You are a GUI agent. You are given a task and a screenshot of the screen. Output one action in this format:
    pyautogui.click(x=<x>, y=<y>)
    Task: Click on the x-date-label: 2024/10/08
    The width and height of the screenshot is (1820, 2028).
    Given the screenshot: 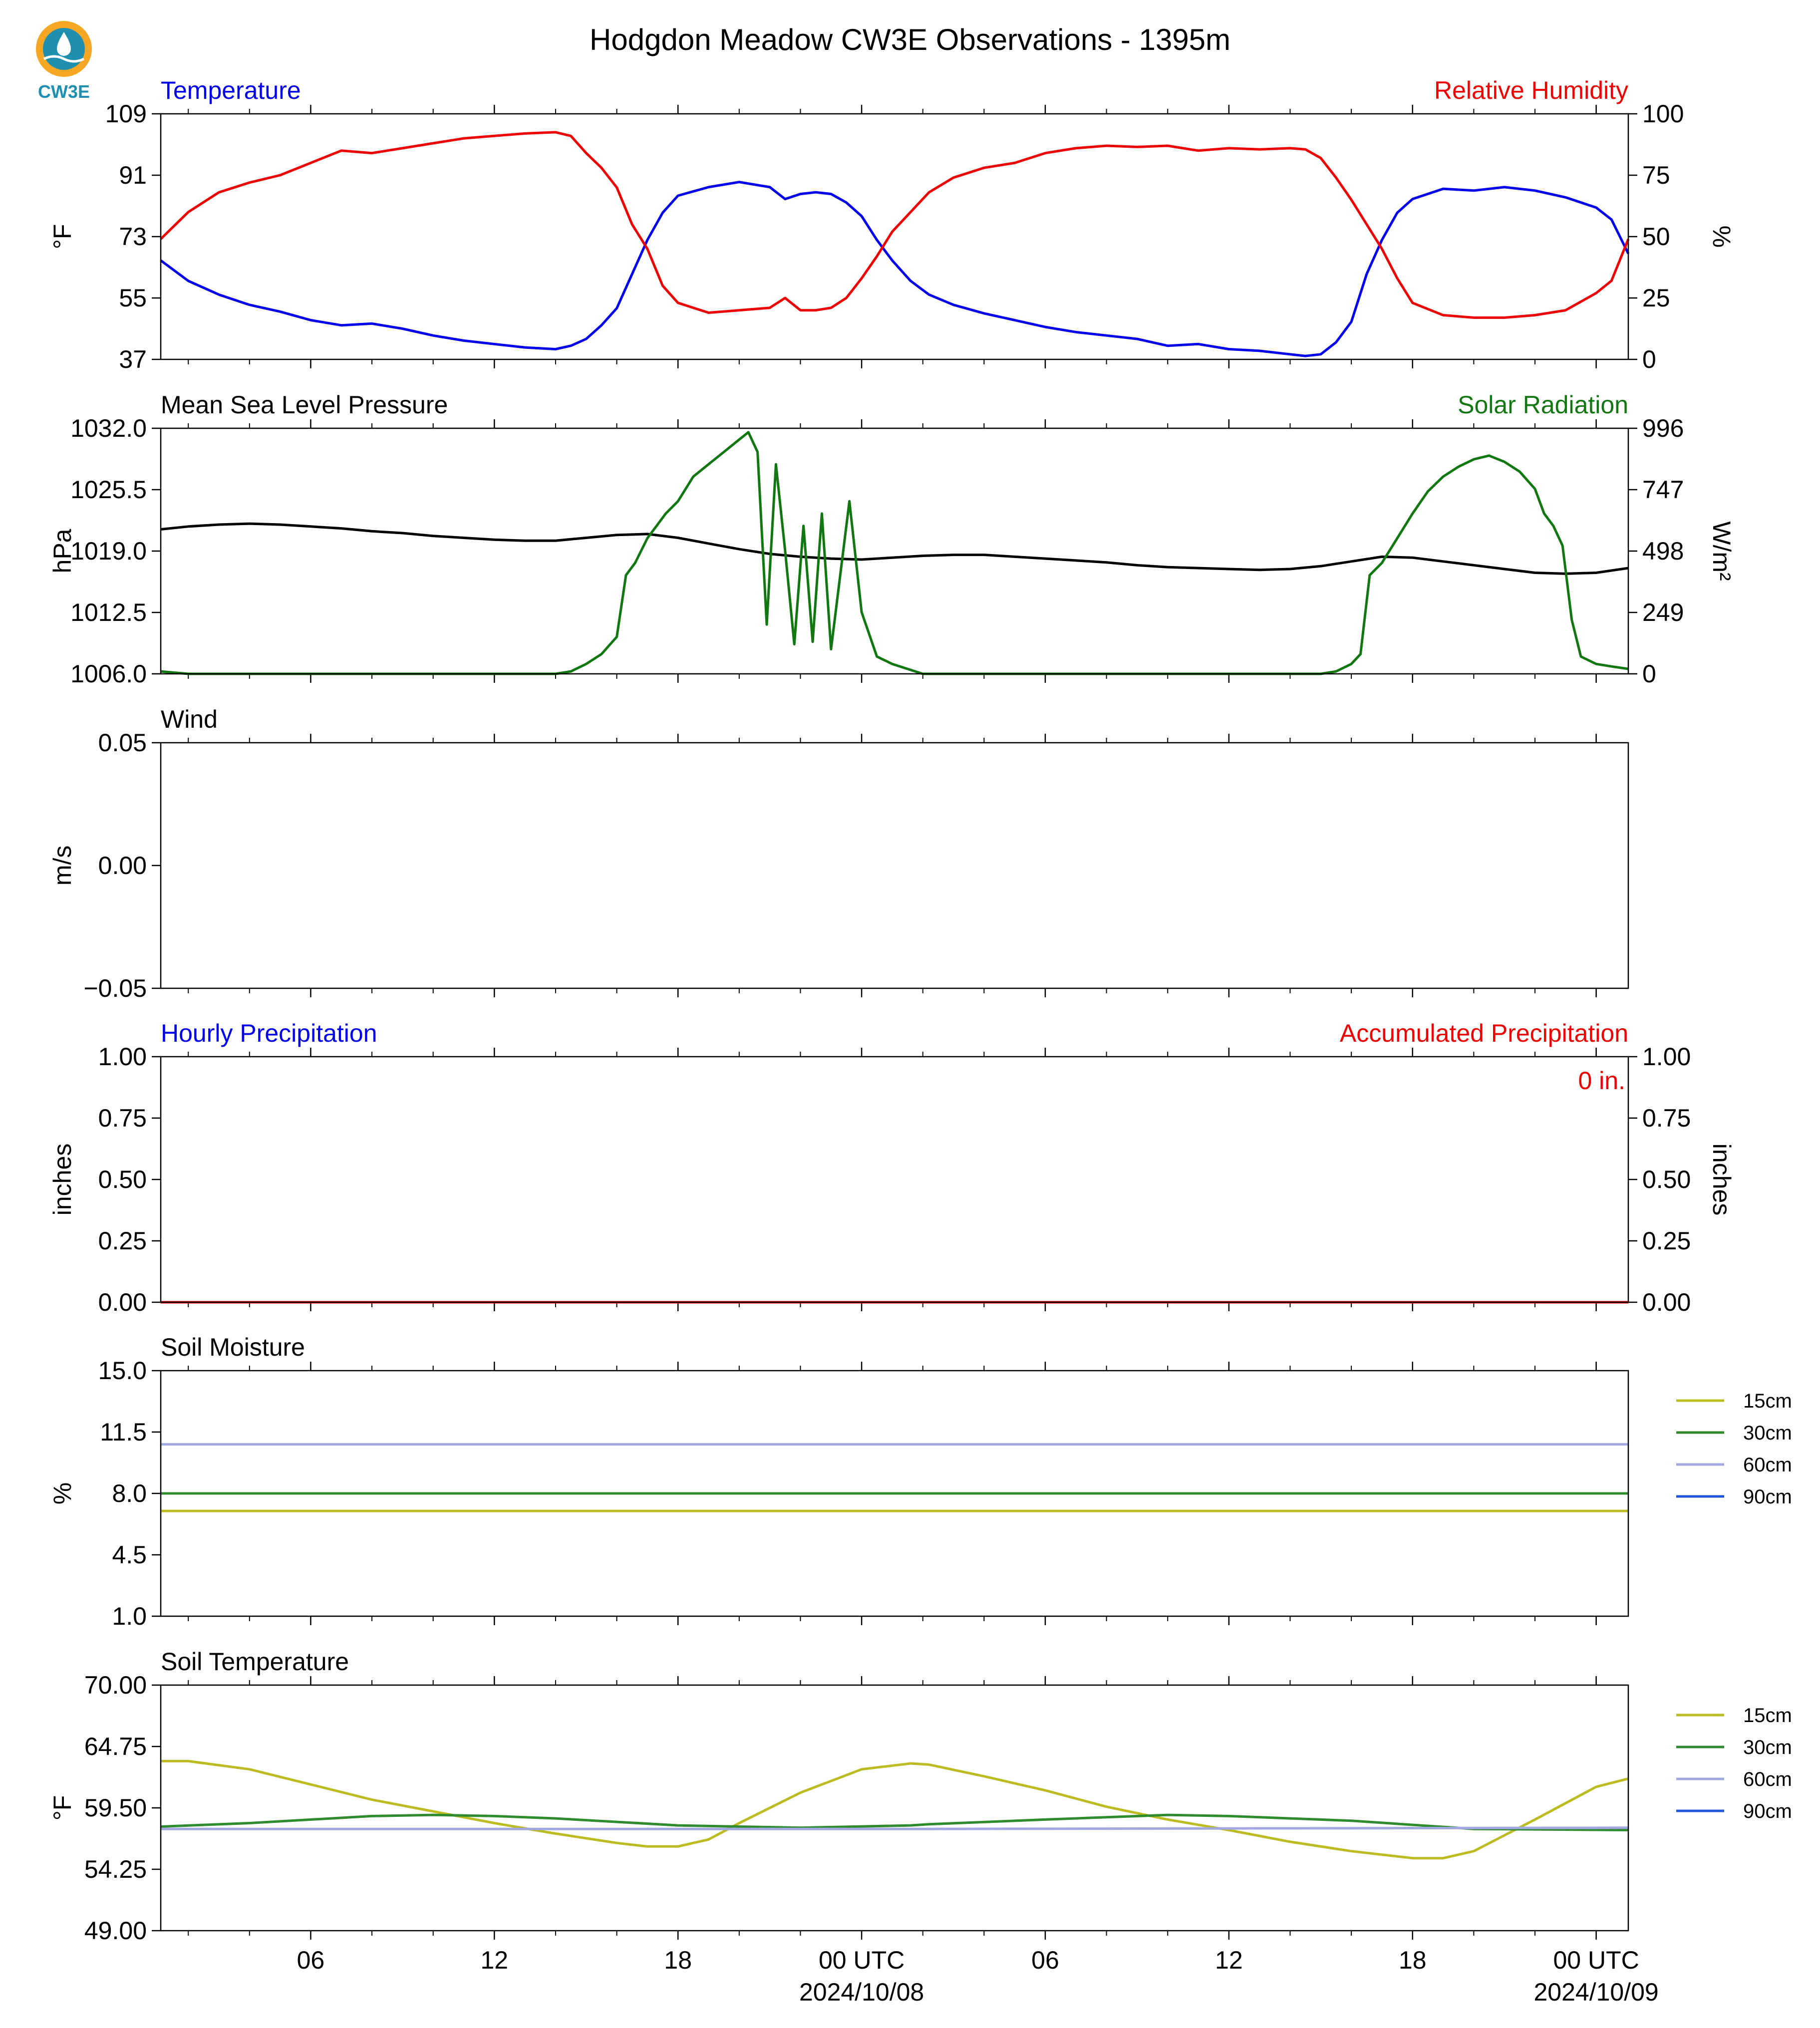 What is the action you would take?
    pyautogui.click(x=861, y=1992)
    